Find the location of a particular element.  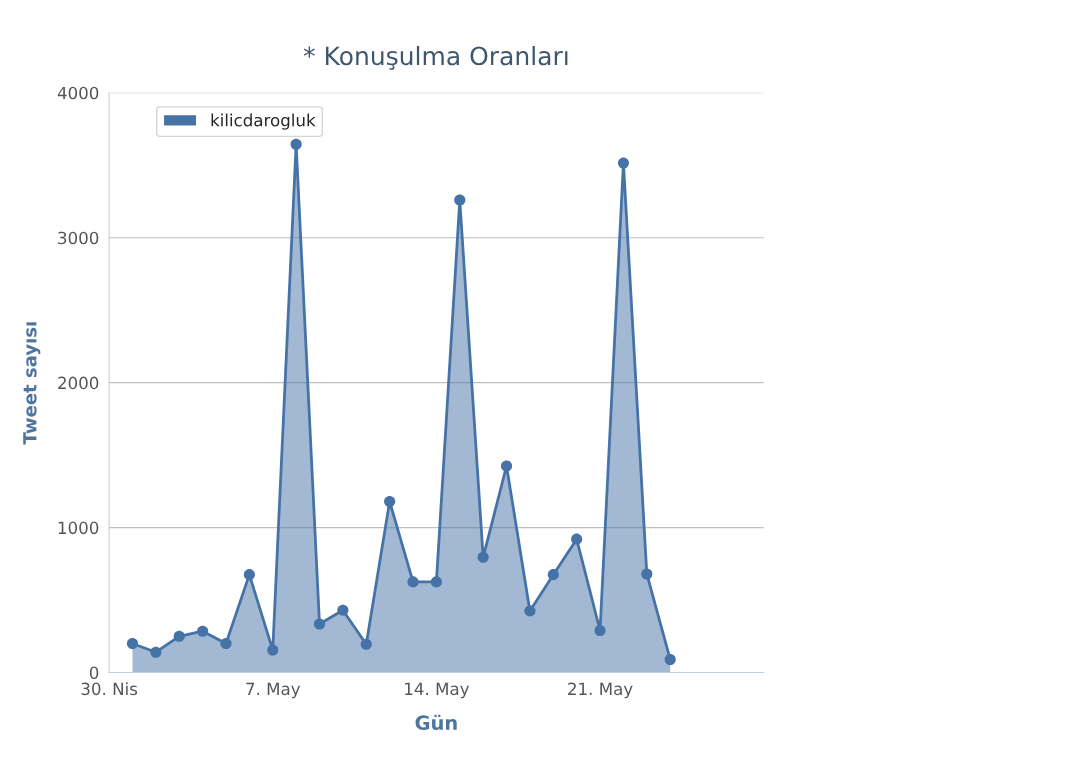

y-tick-label: 2000 is located at coordinates (78, 383).